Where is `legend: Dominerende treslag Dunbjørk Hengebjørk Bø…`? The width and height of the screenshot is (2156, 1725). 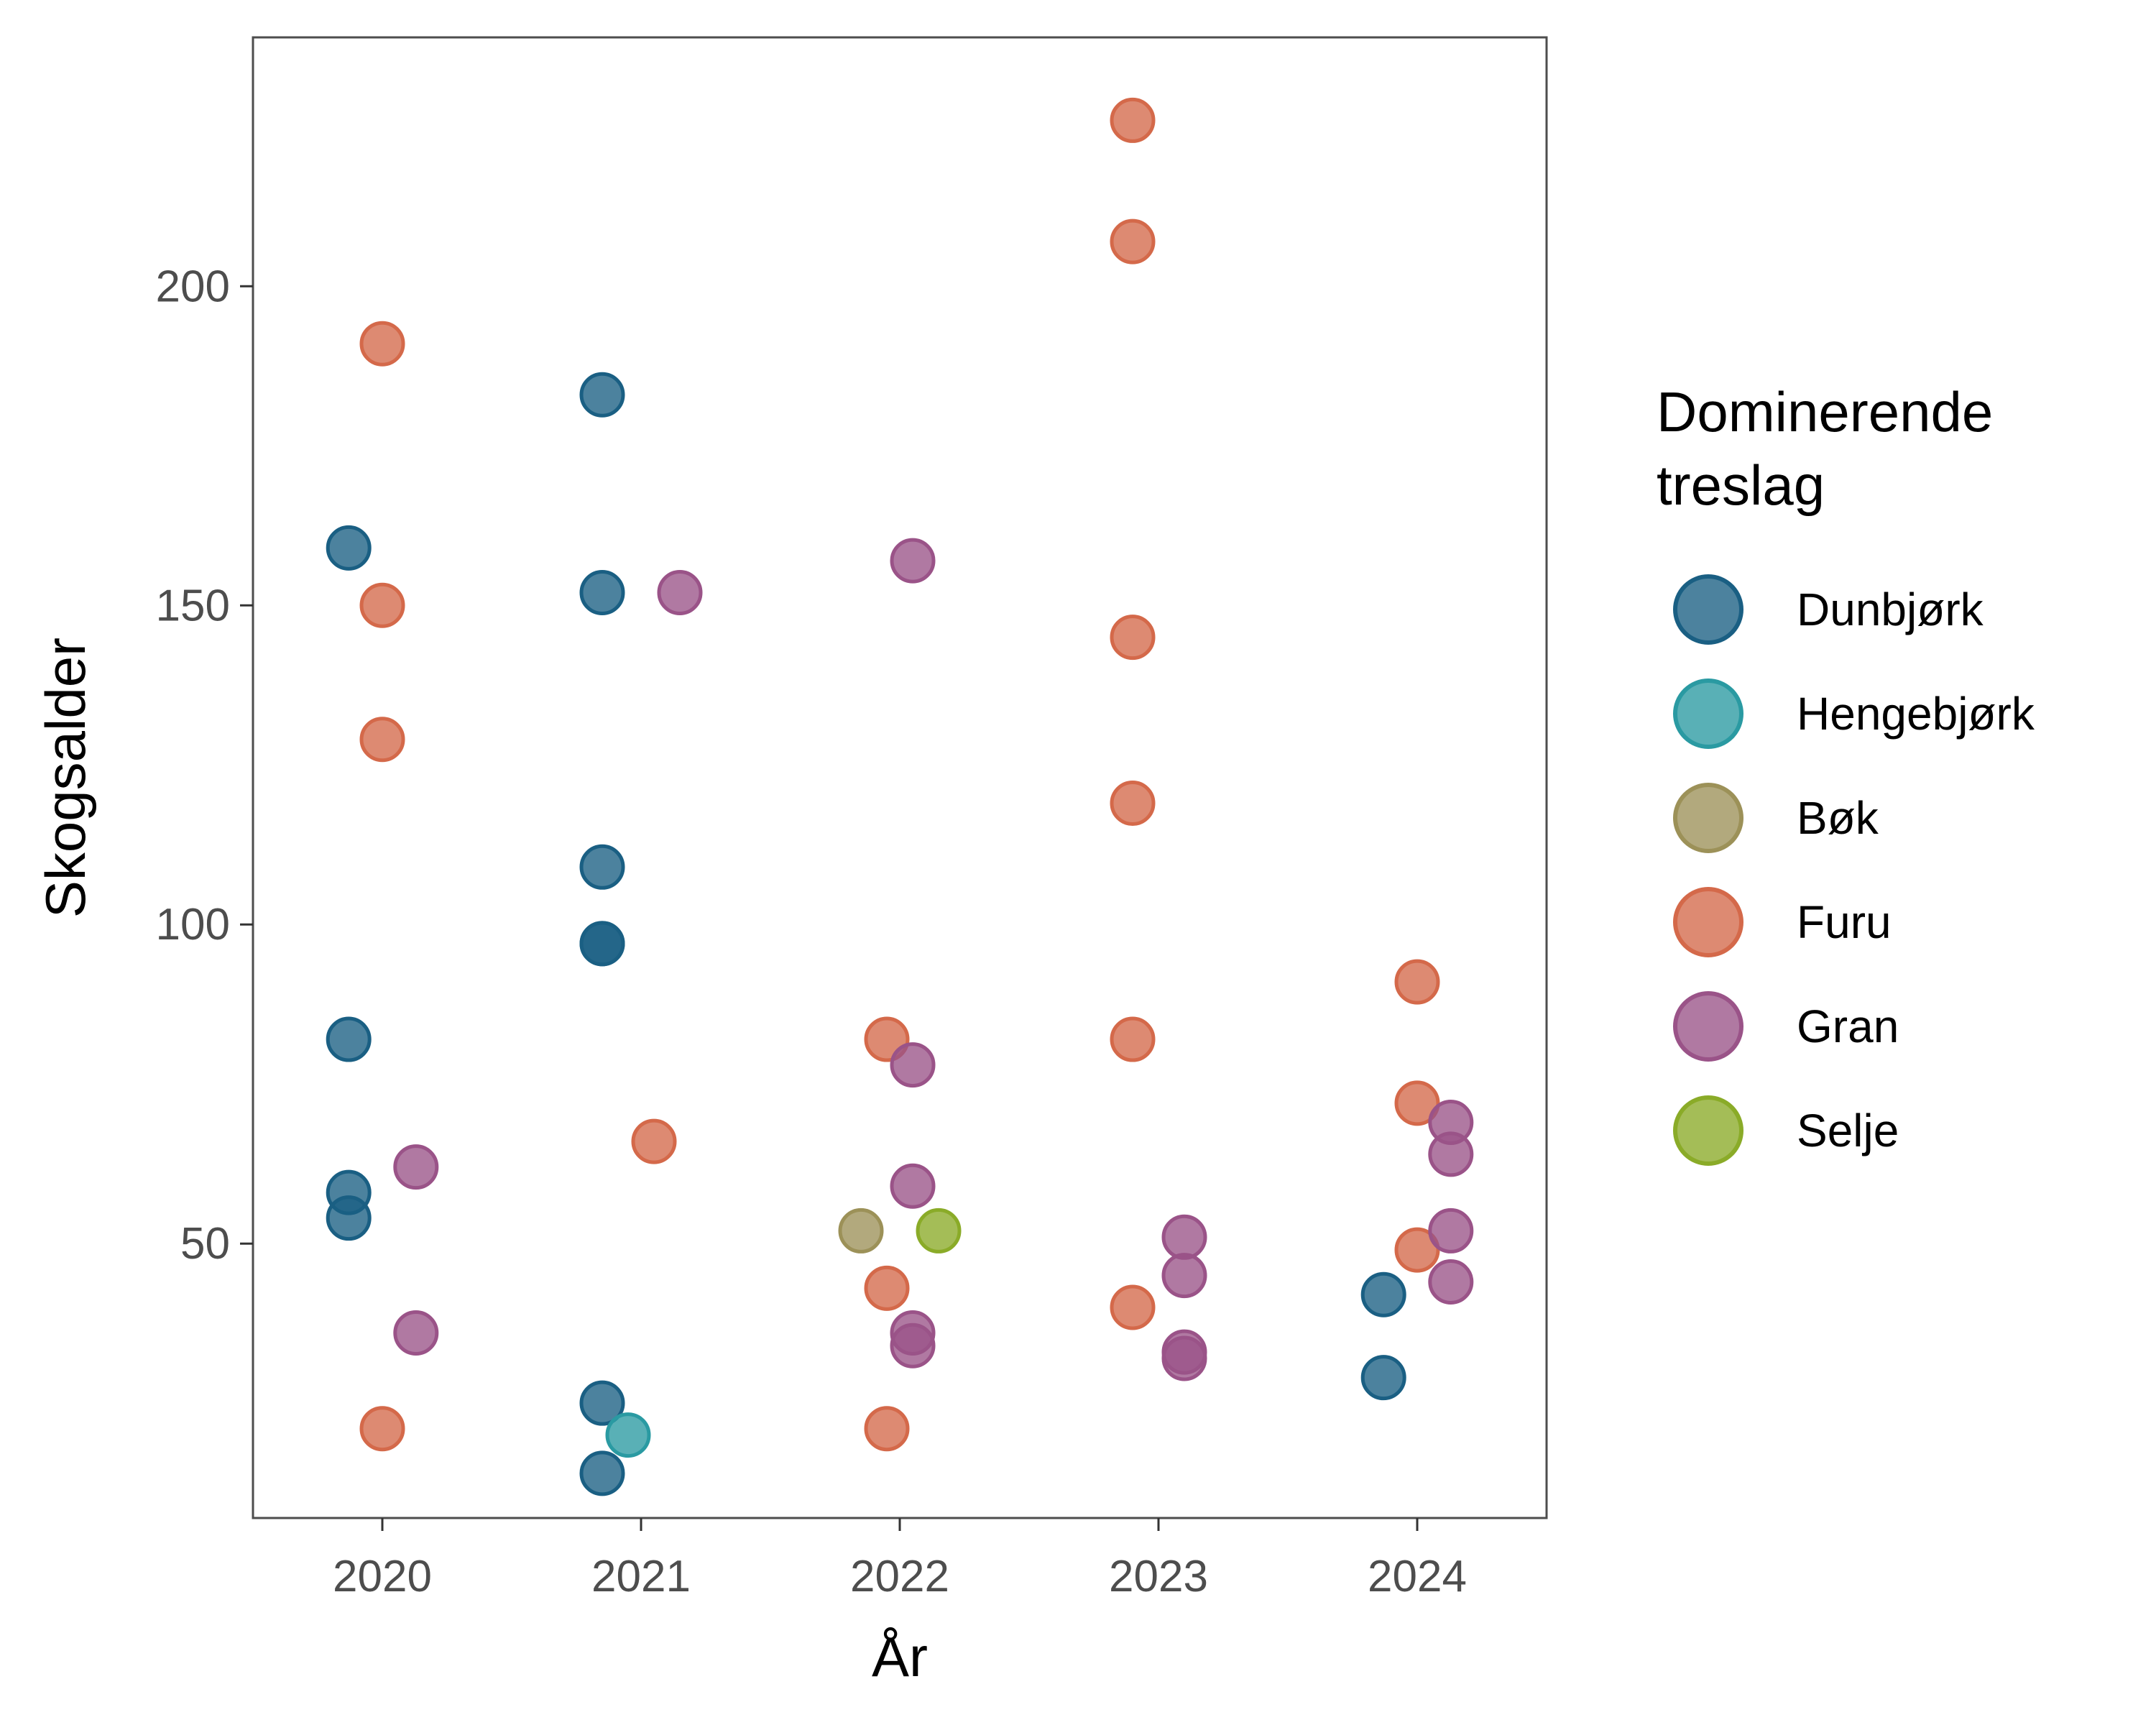 legend: Dominerende treslag Dunbjørk Hengebjørk Bø… is located at coordinates (1846, 773).